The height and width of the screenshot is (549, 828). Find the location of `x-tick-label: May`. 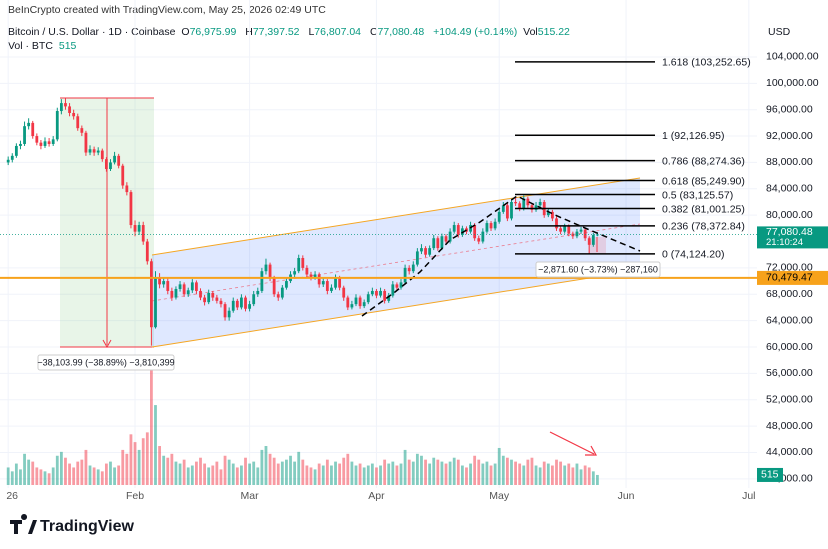

x-tick-label: May is located at coordinates (499, 496).